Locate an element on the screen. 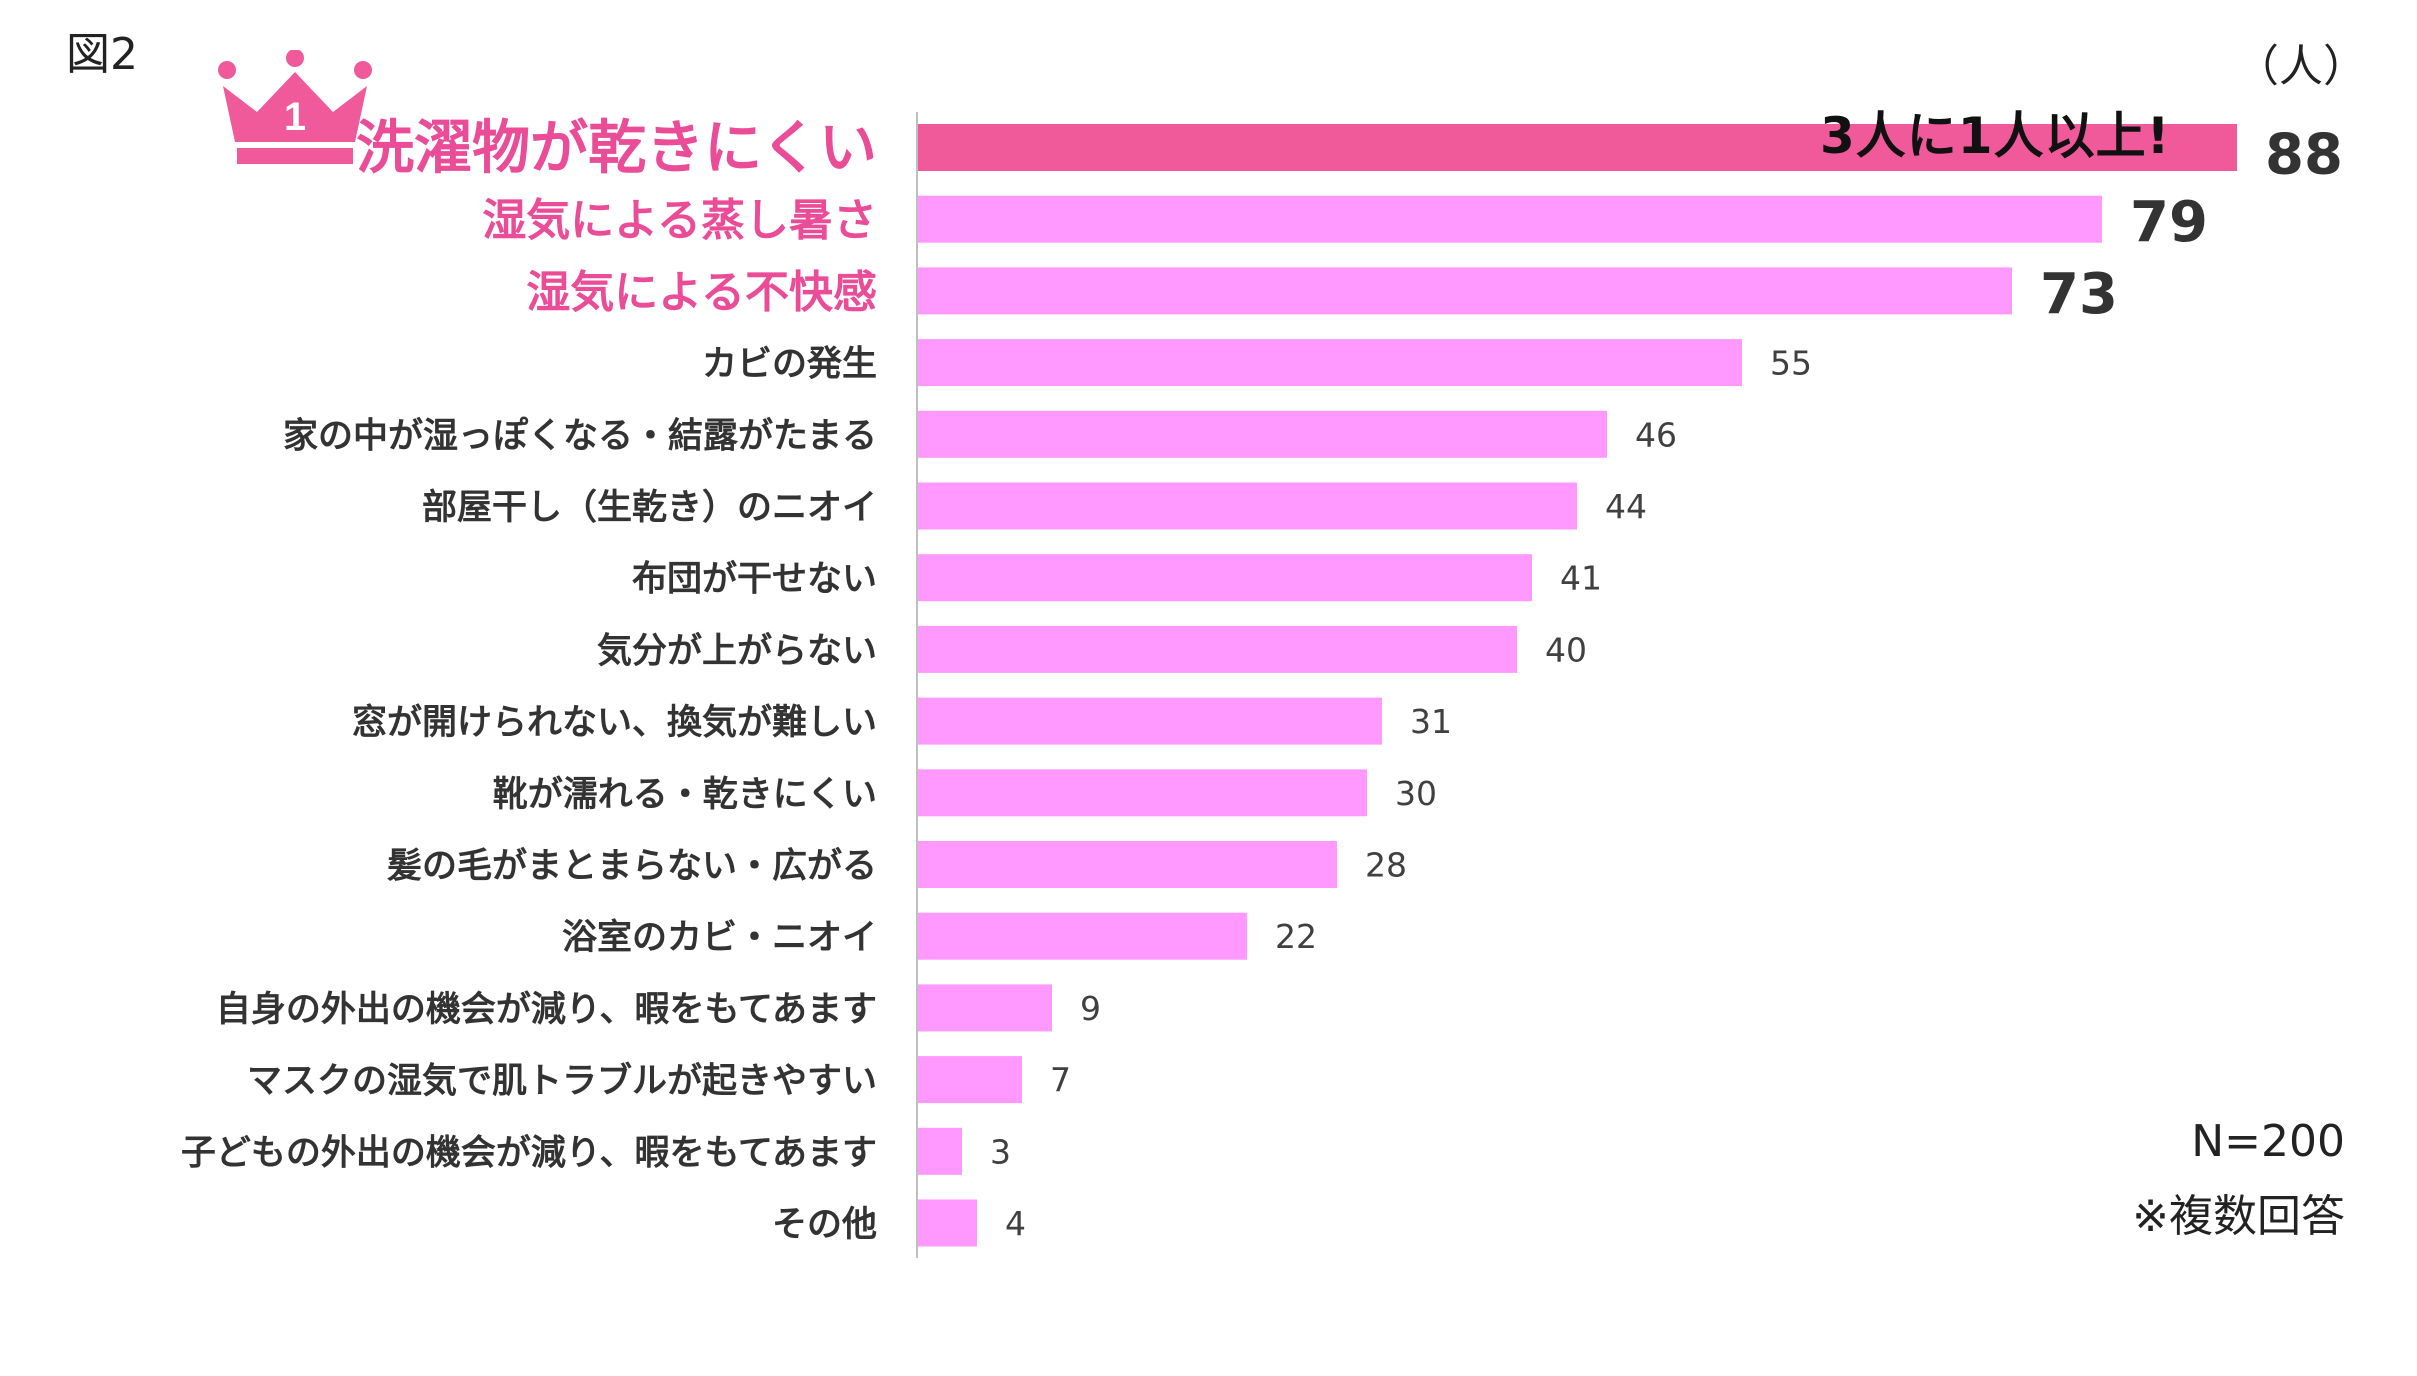 Image resolution: width=2417 pixels, height=1376 pixels. category-label: 浴室のカビ・ニオイ is located at coordinates (719, 937).